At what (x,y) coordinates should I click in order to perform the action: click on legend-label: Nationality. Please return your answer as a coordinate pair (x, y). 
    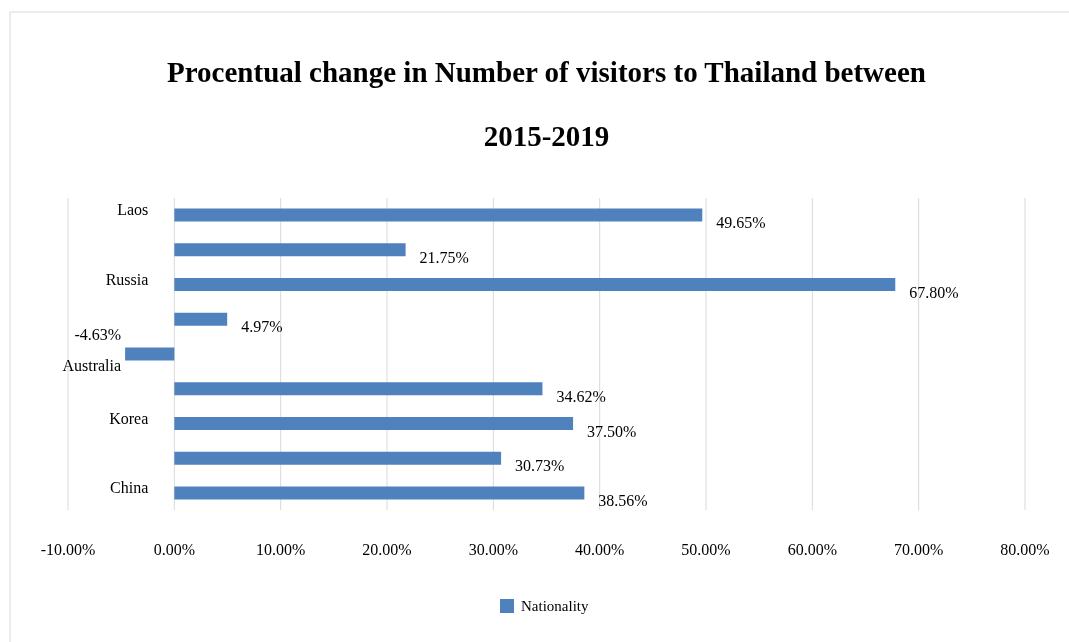
    Looking at the image, I should click on (555, 606).